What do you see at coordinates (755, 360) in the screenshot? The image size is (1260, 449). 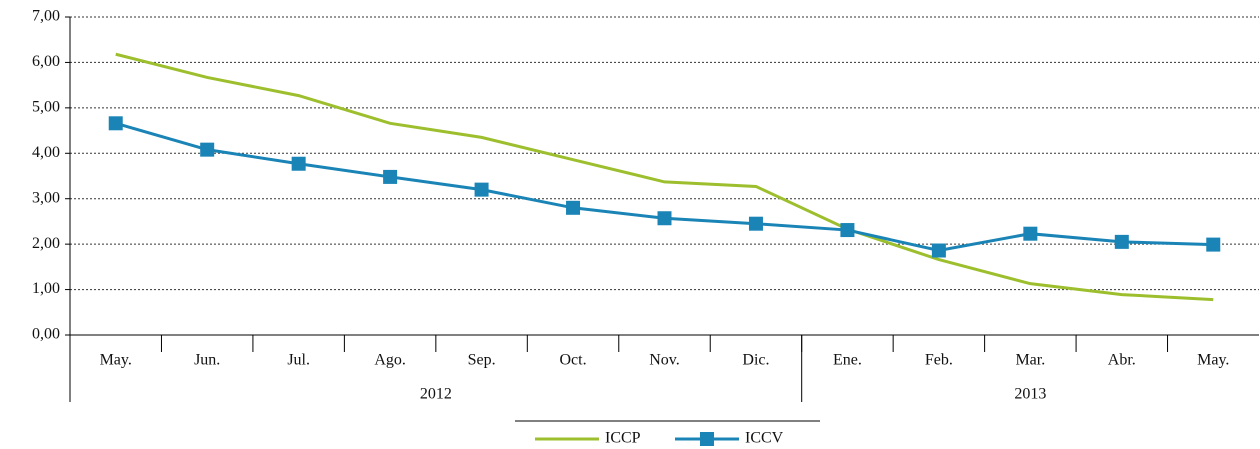 I see `x-tick-label: Dic.` at bounding box center [755, 360].